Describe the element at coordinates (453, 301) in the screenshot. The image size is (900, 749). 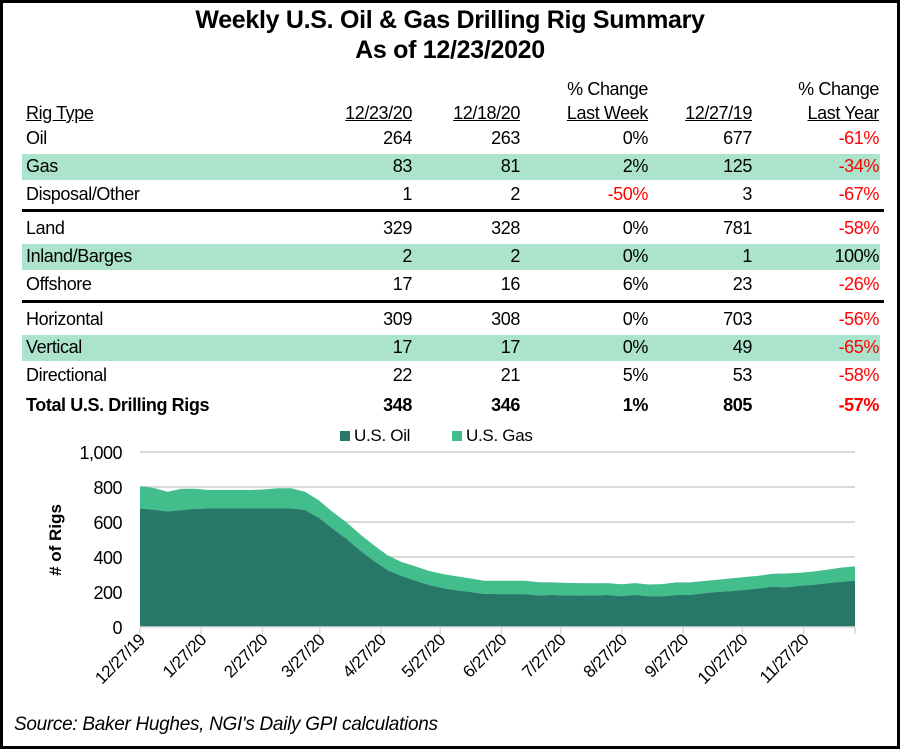
I see `section-divider` at that location.